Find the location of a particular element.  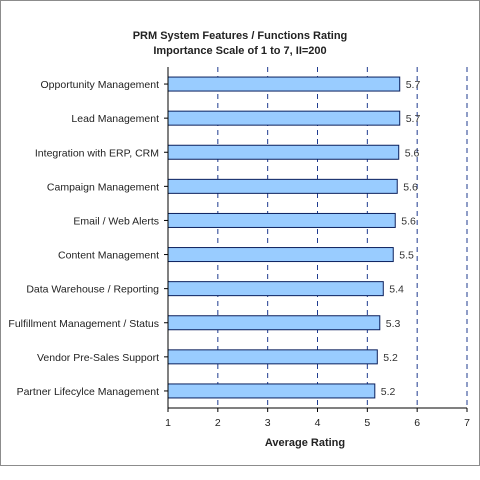

category-label: Vendor Pre-Sales Support is located at coordinates (98, 358).